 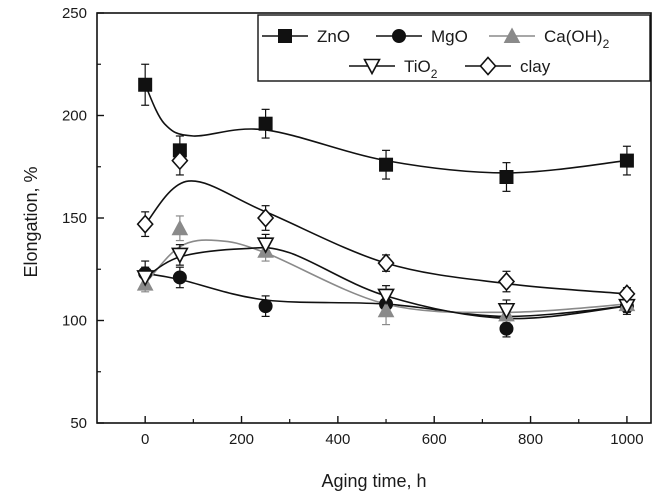 What do you see at coordinates (373, 481) in the screenshot?
I see `x-axis-title: Aging time, h` at bounding box center [373, 481].